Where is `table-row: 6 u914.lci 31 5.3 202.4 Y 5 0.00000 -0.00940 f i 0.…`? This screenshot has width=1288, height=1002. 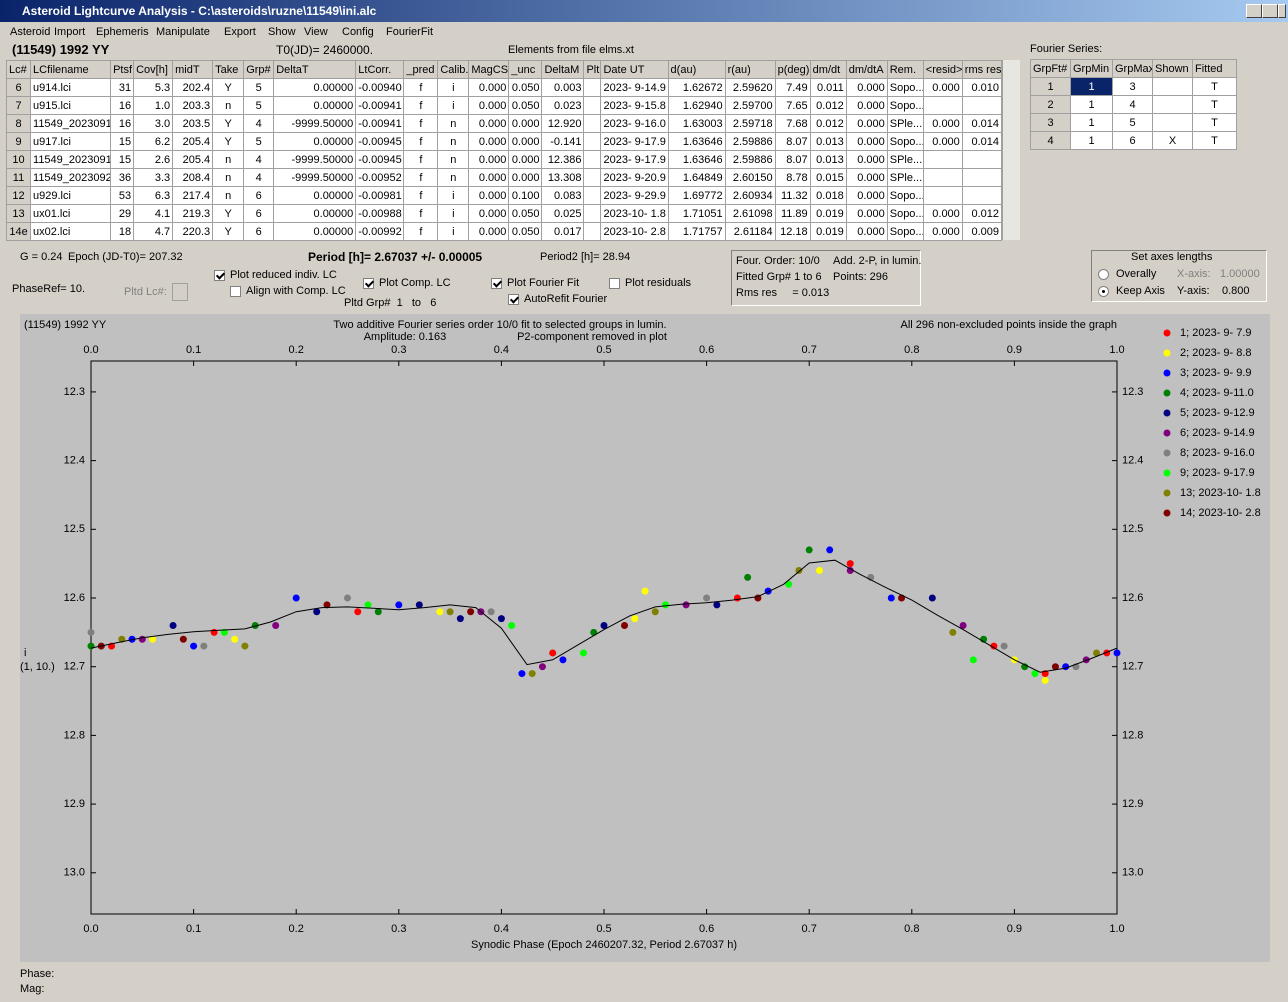
table-row: 6 u914.lci 31 5.3 202.4 Y 5 0.00000 -0.00940 f i 0.… is located at coordinates (504, 87).